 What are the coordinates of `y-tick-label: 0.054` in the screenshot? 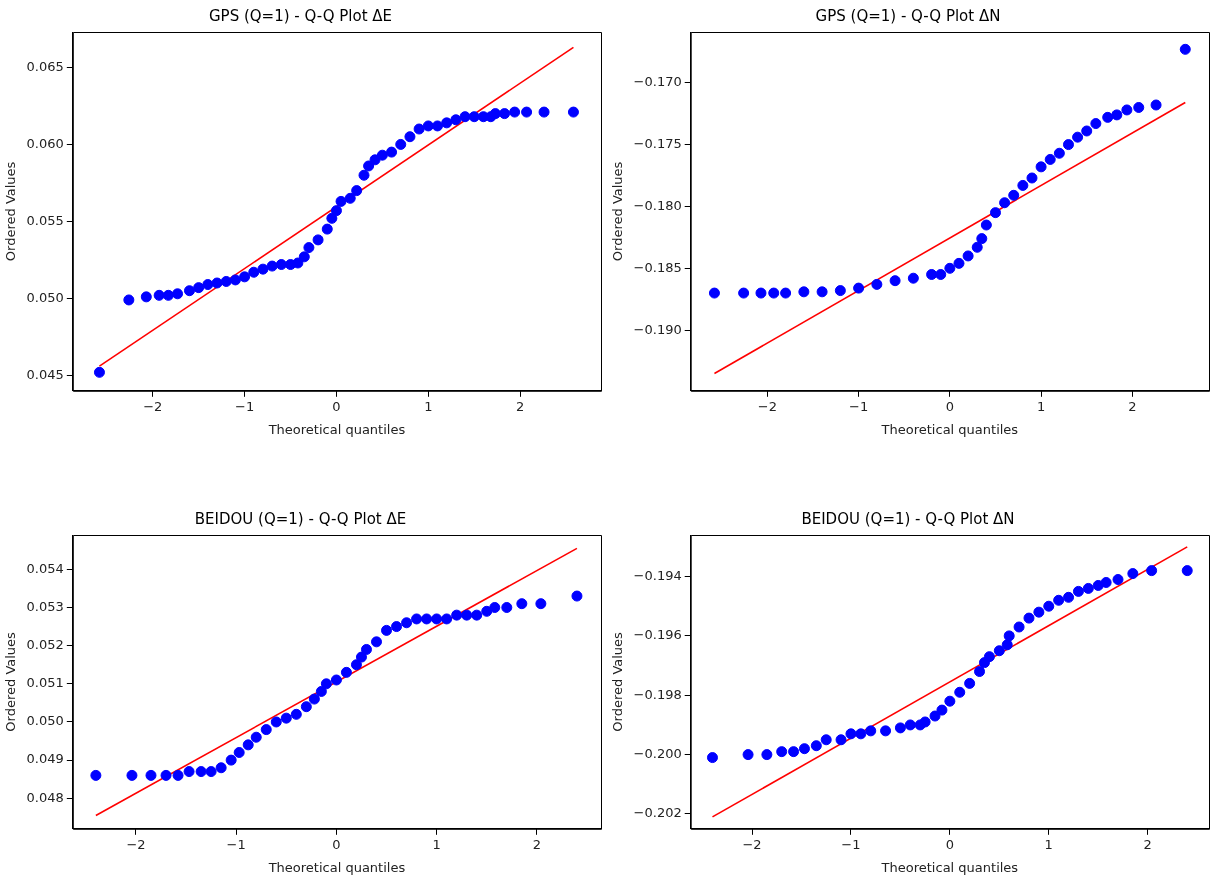 It's located at (45, 568).